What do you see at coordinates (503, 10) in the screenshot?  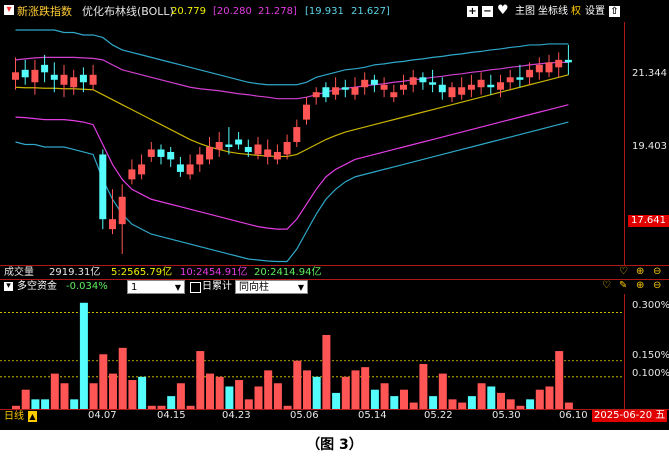 I see `heart-icon: ♥` at bounding box center [503, 10].